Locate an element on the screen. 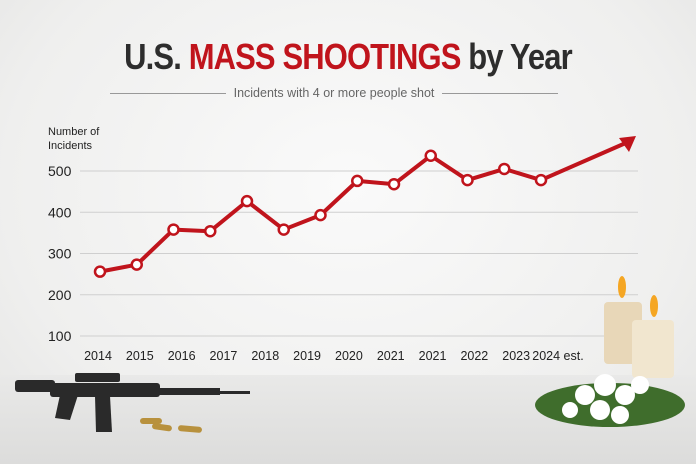 The image size is (696, 464). trend-arrow-head is located at coordinates (627, 144).